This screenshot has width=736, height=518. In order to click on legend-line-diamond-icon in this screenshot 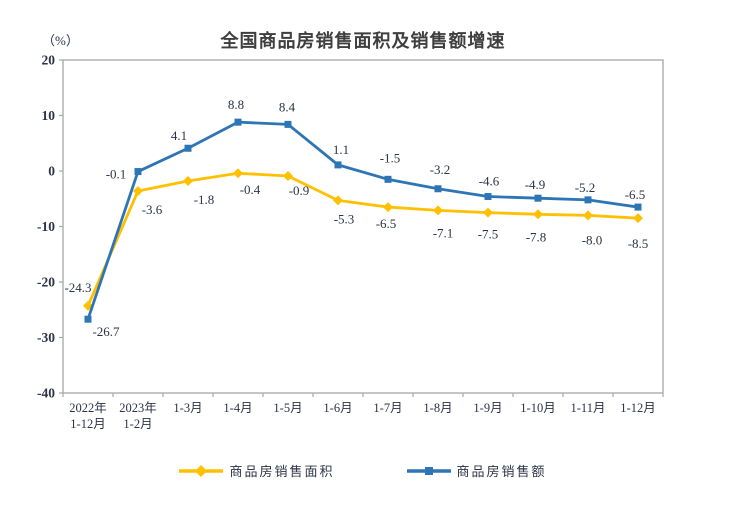, I will do `click(201, 470)`.